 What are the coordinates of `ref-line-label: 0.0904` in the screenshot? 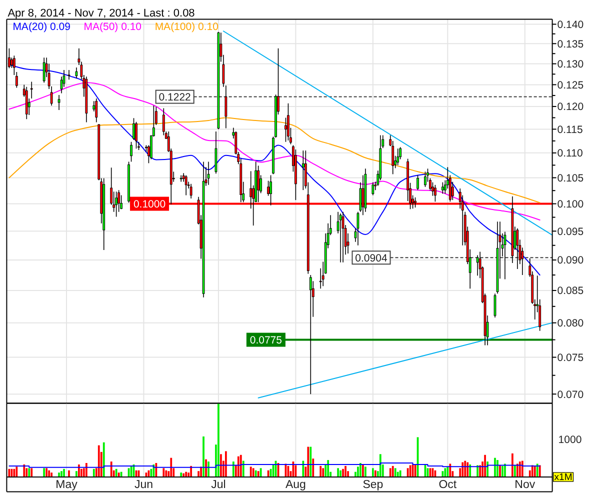 It's located at (371, 258).